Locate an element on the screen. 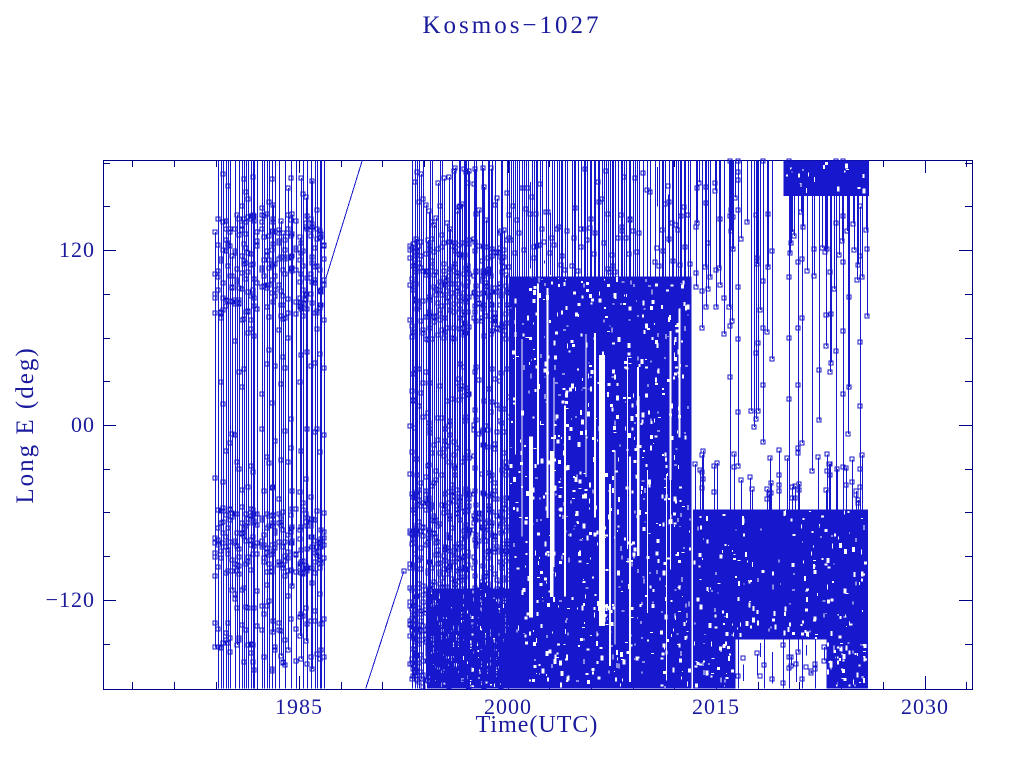 This screenshot has width=1024, height=768. y-tick-label: 120 is located at coordinates (77, 249).